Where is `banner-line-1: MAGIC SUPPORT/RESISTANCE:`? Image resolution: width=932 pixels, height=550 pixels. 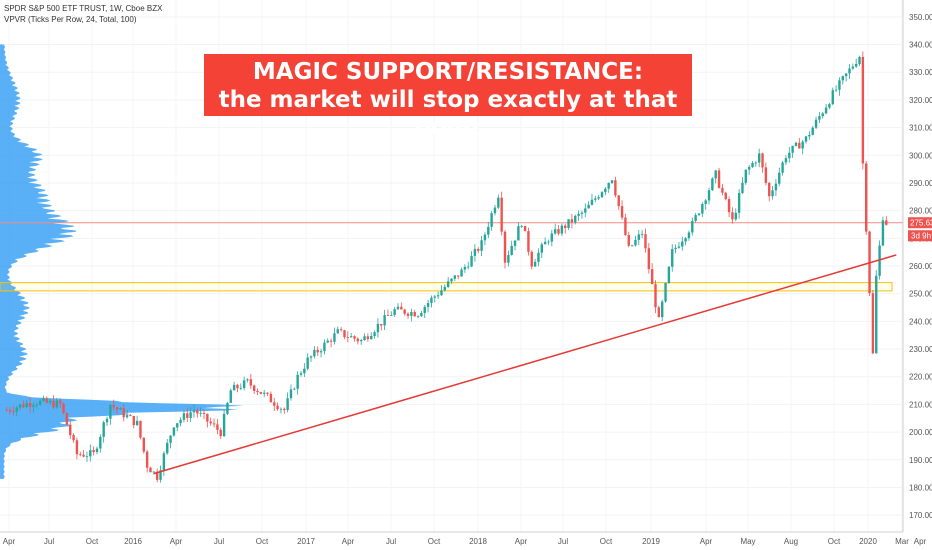 banner-line-1: MAGIC SUPPORT/RESISTANCE: is located at coordinates (448, 72).